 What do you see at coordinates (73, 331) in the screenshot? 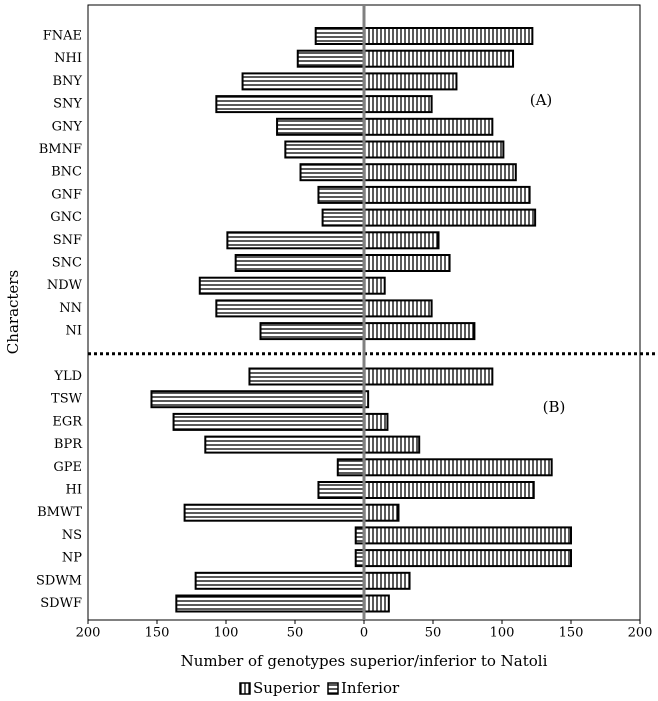
I see `y-tick-label: NI` at bounding box center [73, 331].